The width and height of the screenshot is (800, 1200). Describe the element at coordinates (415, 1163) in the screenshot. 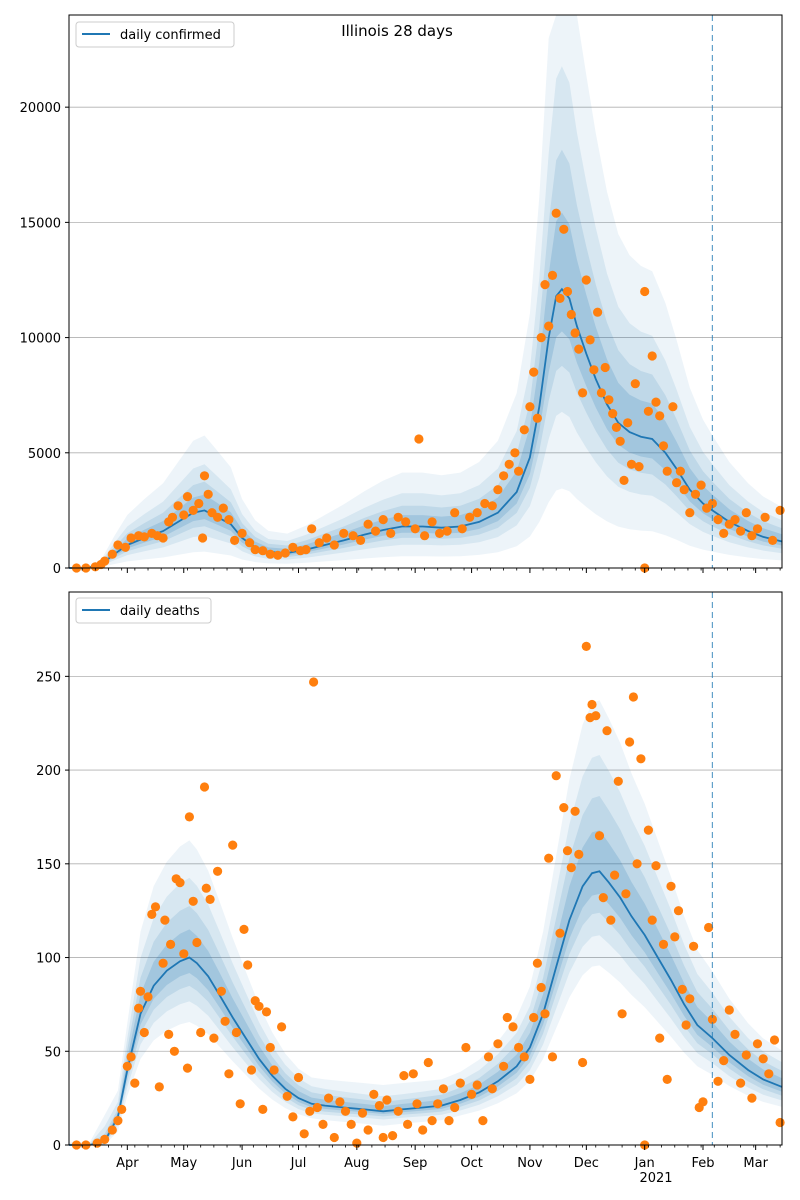

I see `deaths-x-tick-label: Sep` at that location.